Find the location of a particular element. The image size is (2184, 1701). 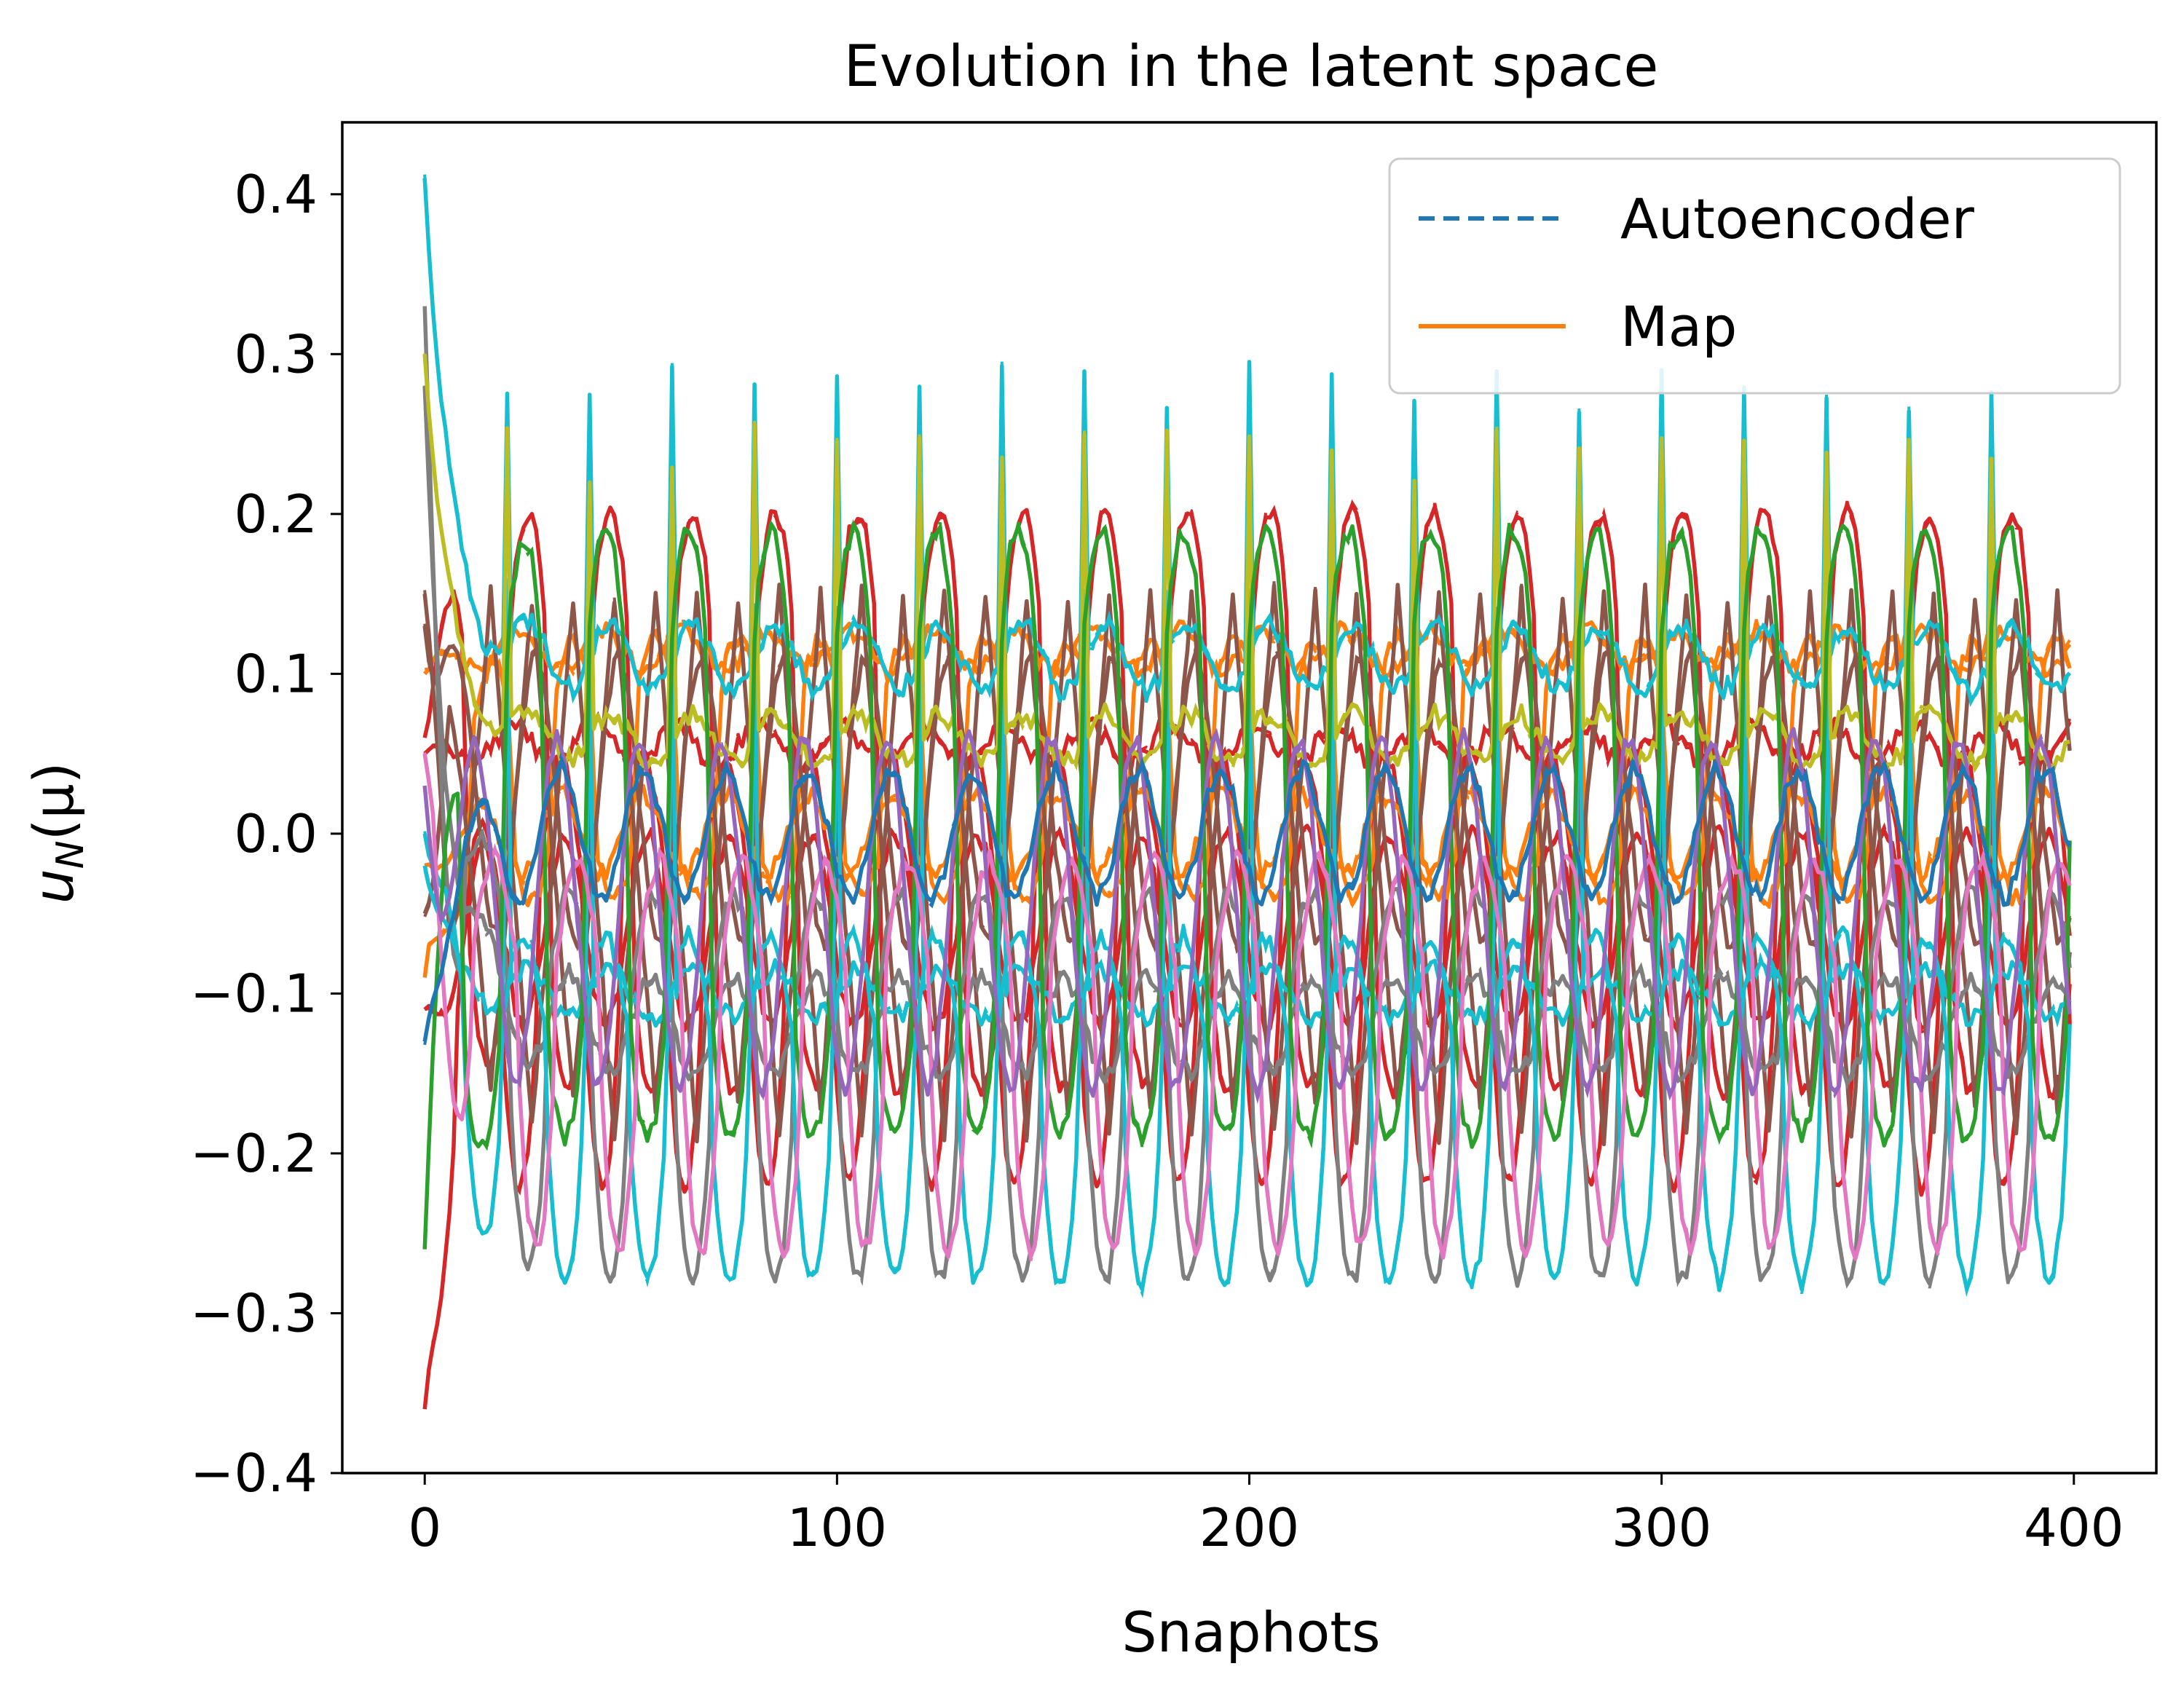

x-tick-label: 200 is located at coordinates (1249, 1527).